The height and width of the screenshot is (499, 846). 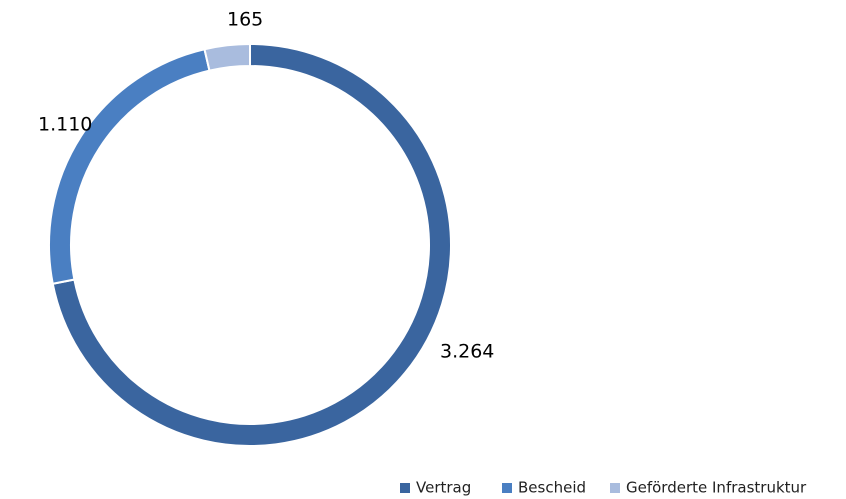 I want to click on legend-label: Geförderte Infrastruktur, so click(x=716, y=488).